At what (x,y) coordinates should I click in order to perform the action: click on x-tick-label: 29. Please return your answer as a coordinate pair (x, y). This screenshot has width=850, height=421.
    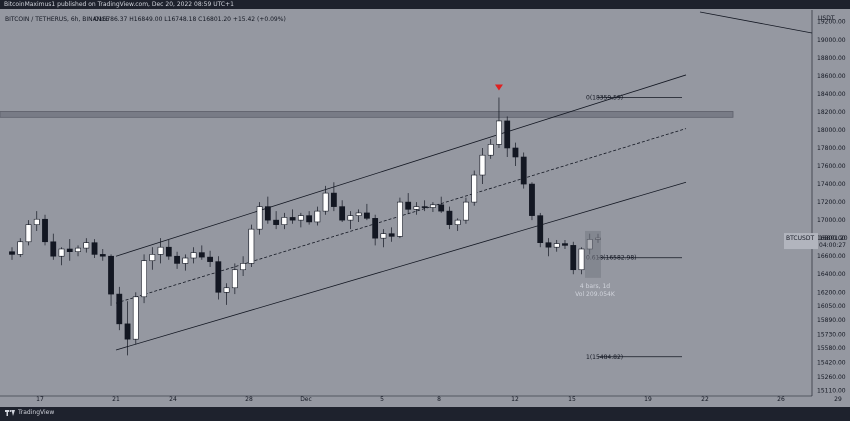
    Looking at the image, I should click on (838, 399).